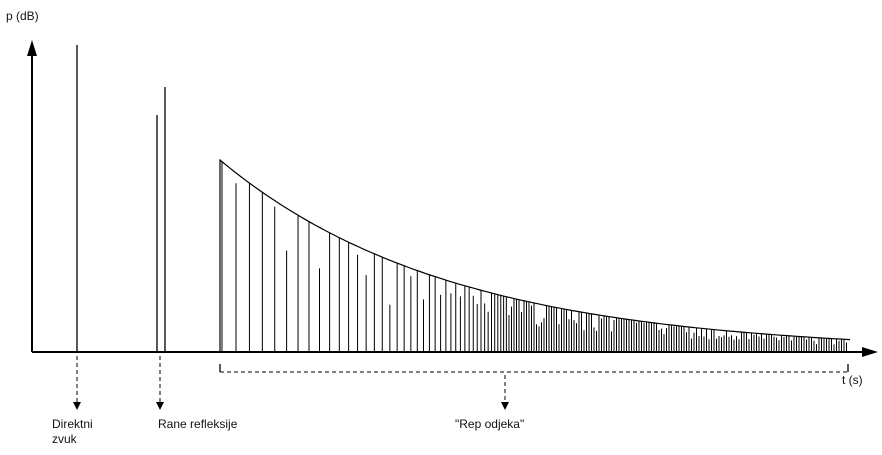 This screenshot has height=455, width=882. I want to click on early-pointer-arrow, so click(160, 406).